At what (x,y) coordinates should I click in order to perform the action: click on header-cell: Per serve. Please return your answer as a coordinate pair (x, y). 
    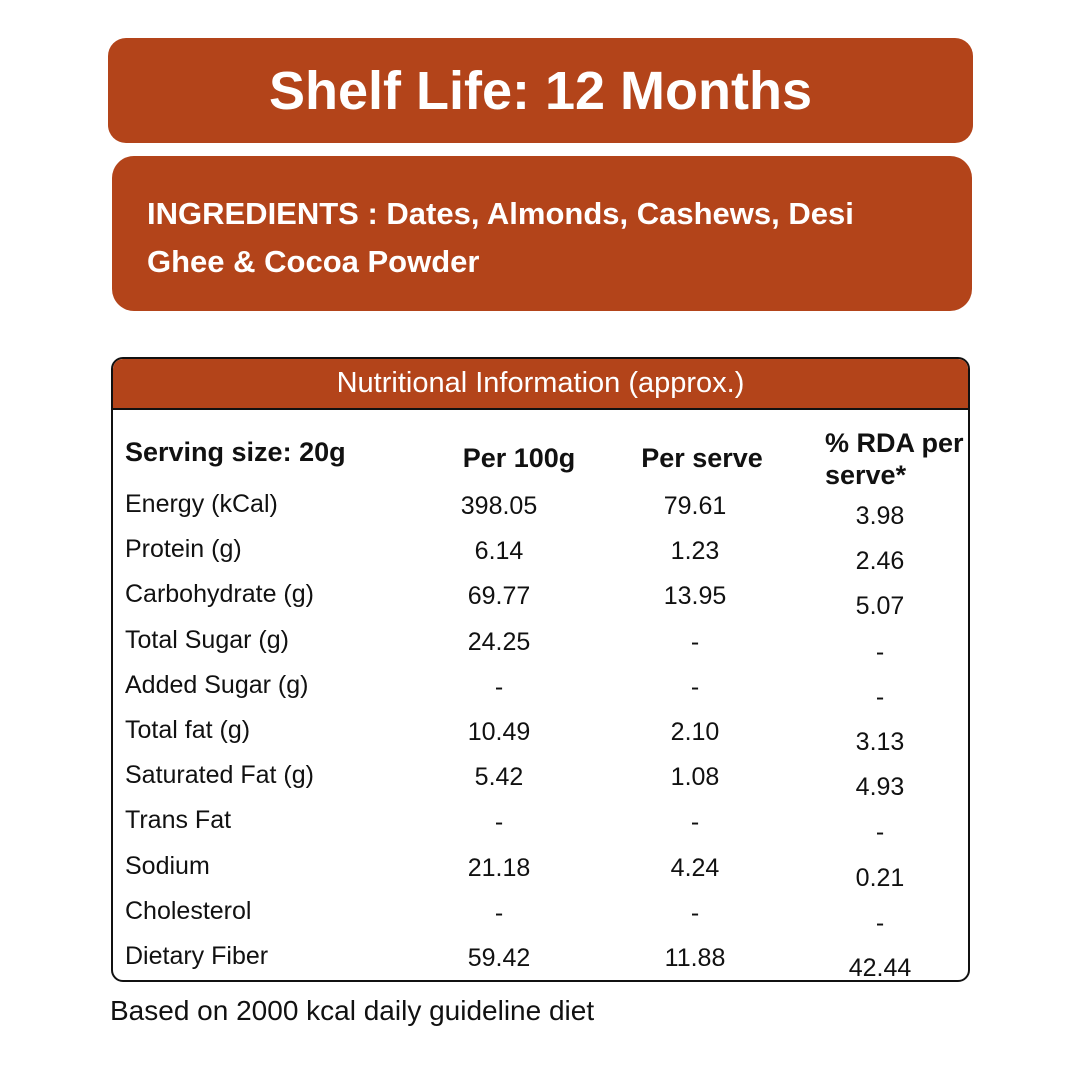
    Looking at the image, I should click on (702, 458).